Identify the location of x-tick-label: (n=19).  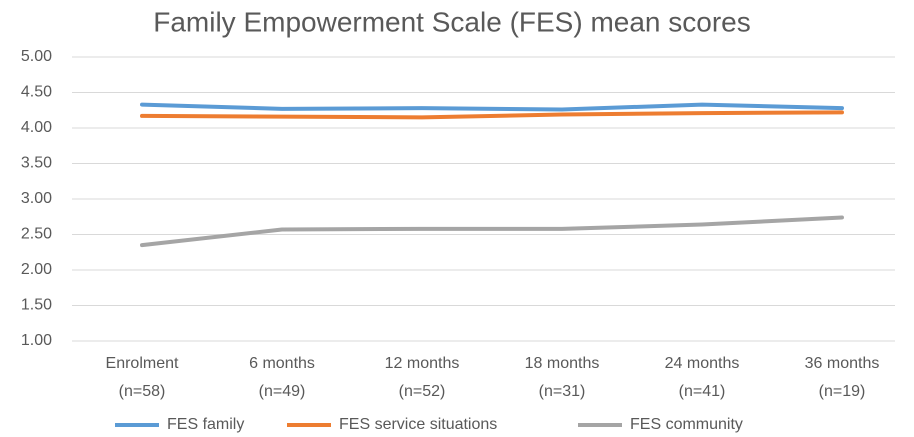
(842, 391).